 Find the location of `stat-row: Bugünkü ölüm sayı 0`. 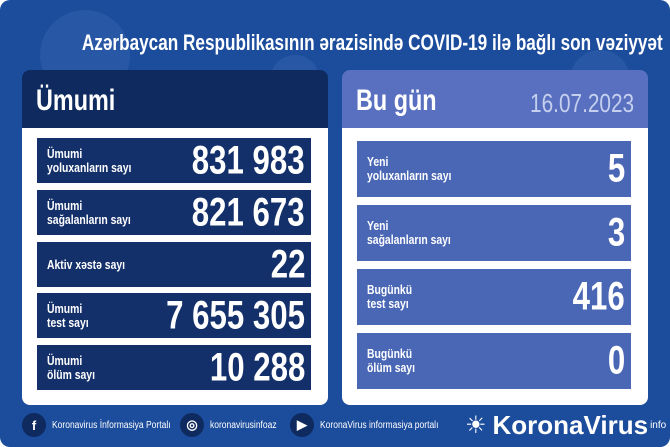

stat-row: Bugünkü ölüm sayı 0 is located at coordinates (494, 361).